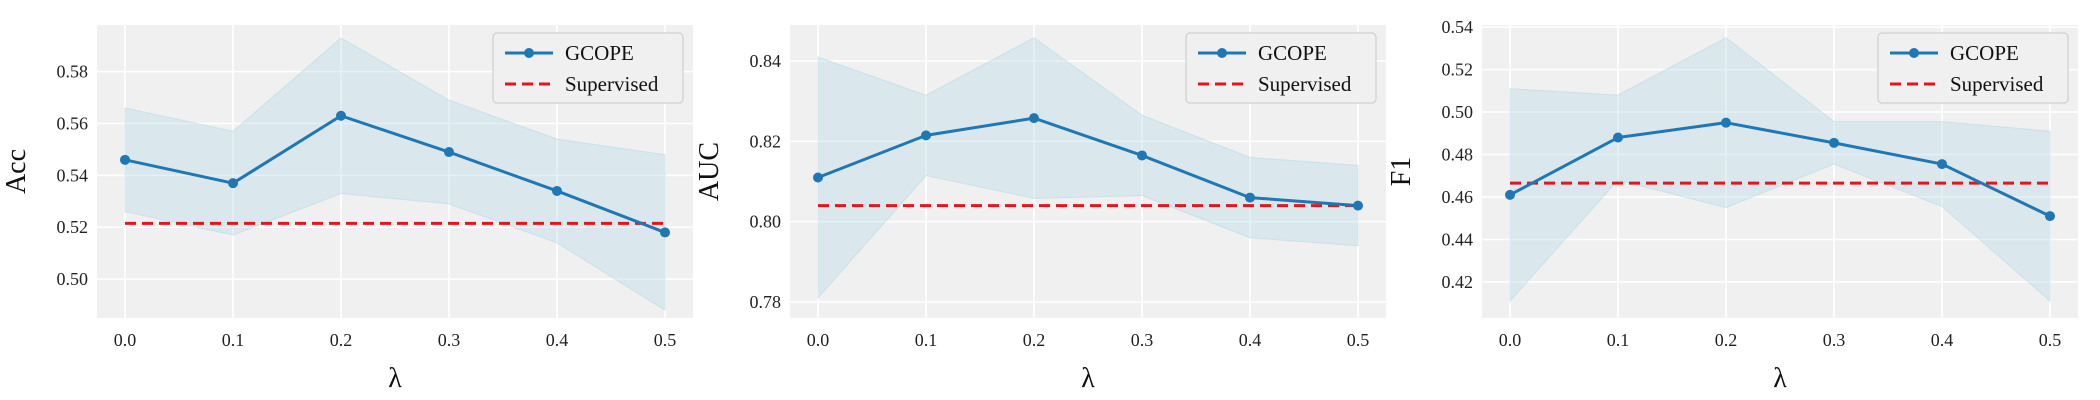 This screenshot has height=400, width=2100. I want to click on y-tick-label: 0.84, so click(766, 61).